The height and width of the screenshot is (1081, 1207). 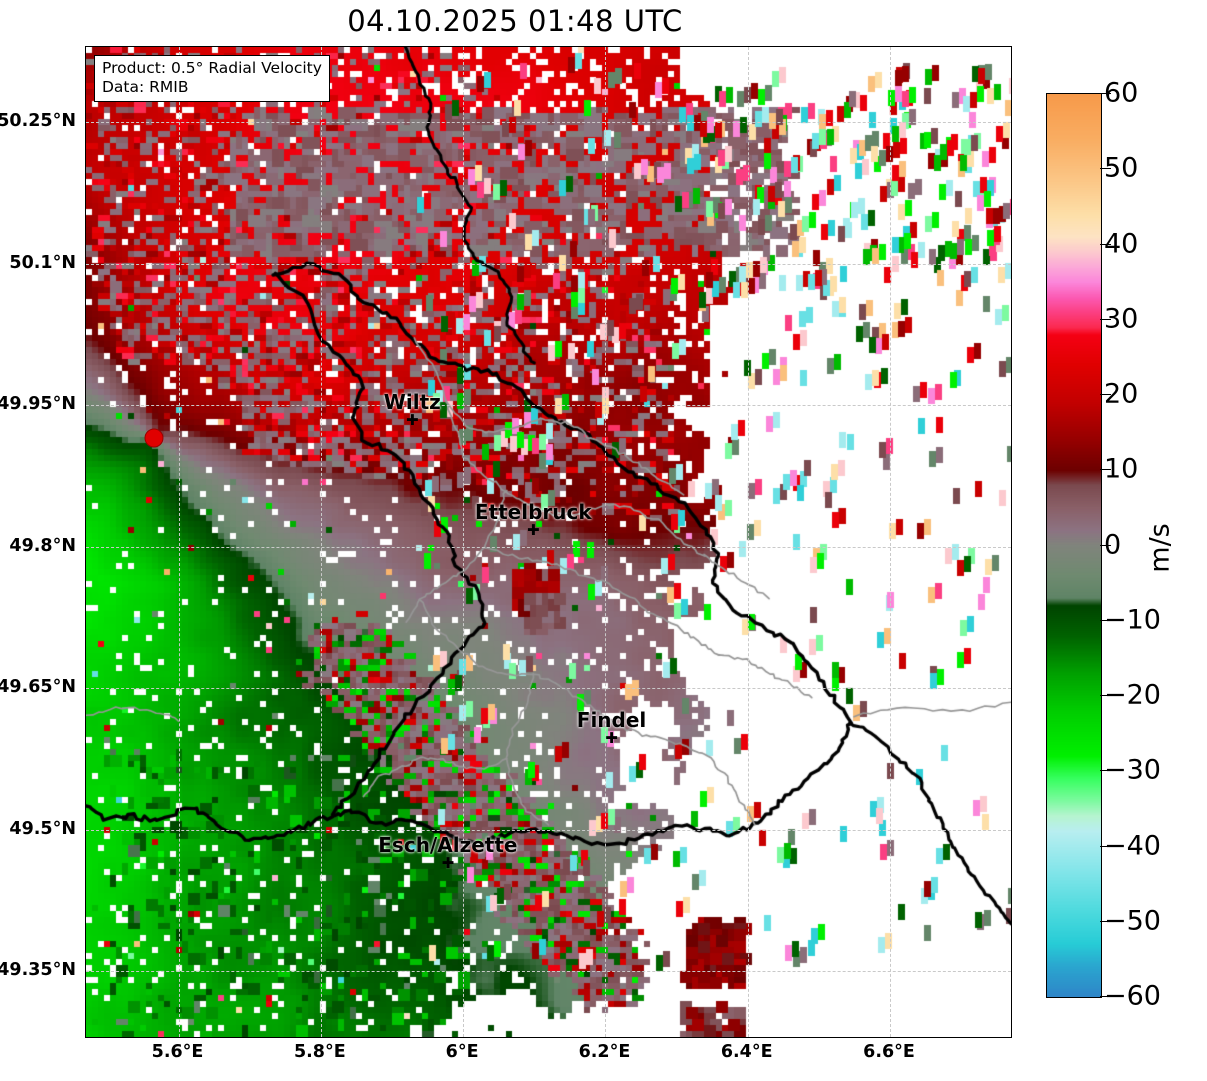 I want to click on colorbar-tick-label: −20, so click(x=1132, y=695).